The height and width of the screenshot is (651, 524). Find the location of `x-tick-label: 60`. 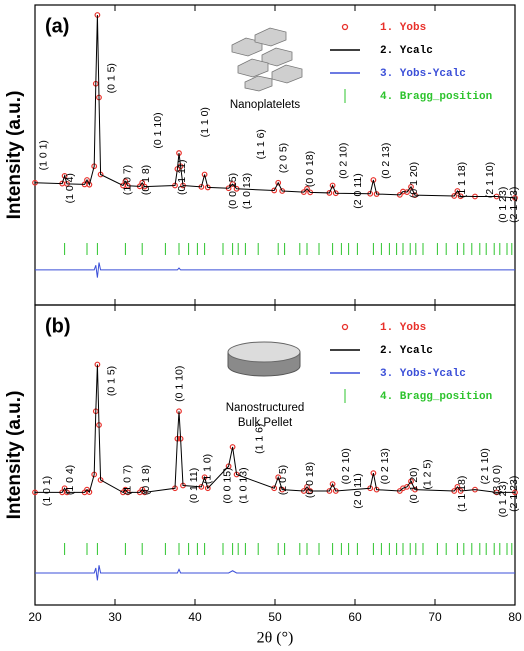

x-tick-label: 60 is located at coordinates (355, 617).